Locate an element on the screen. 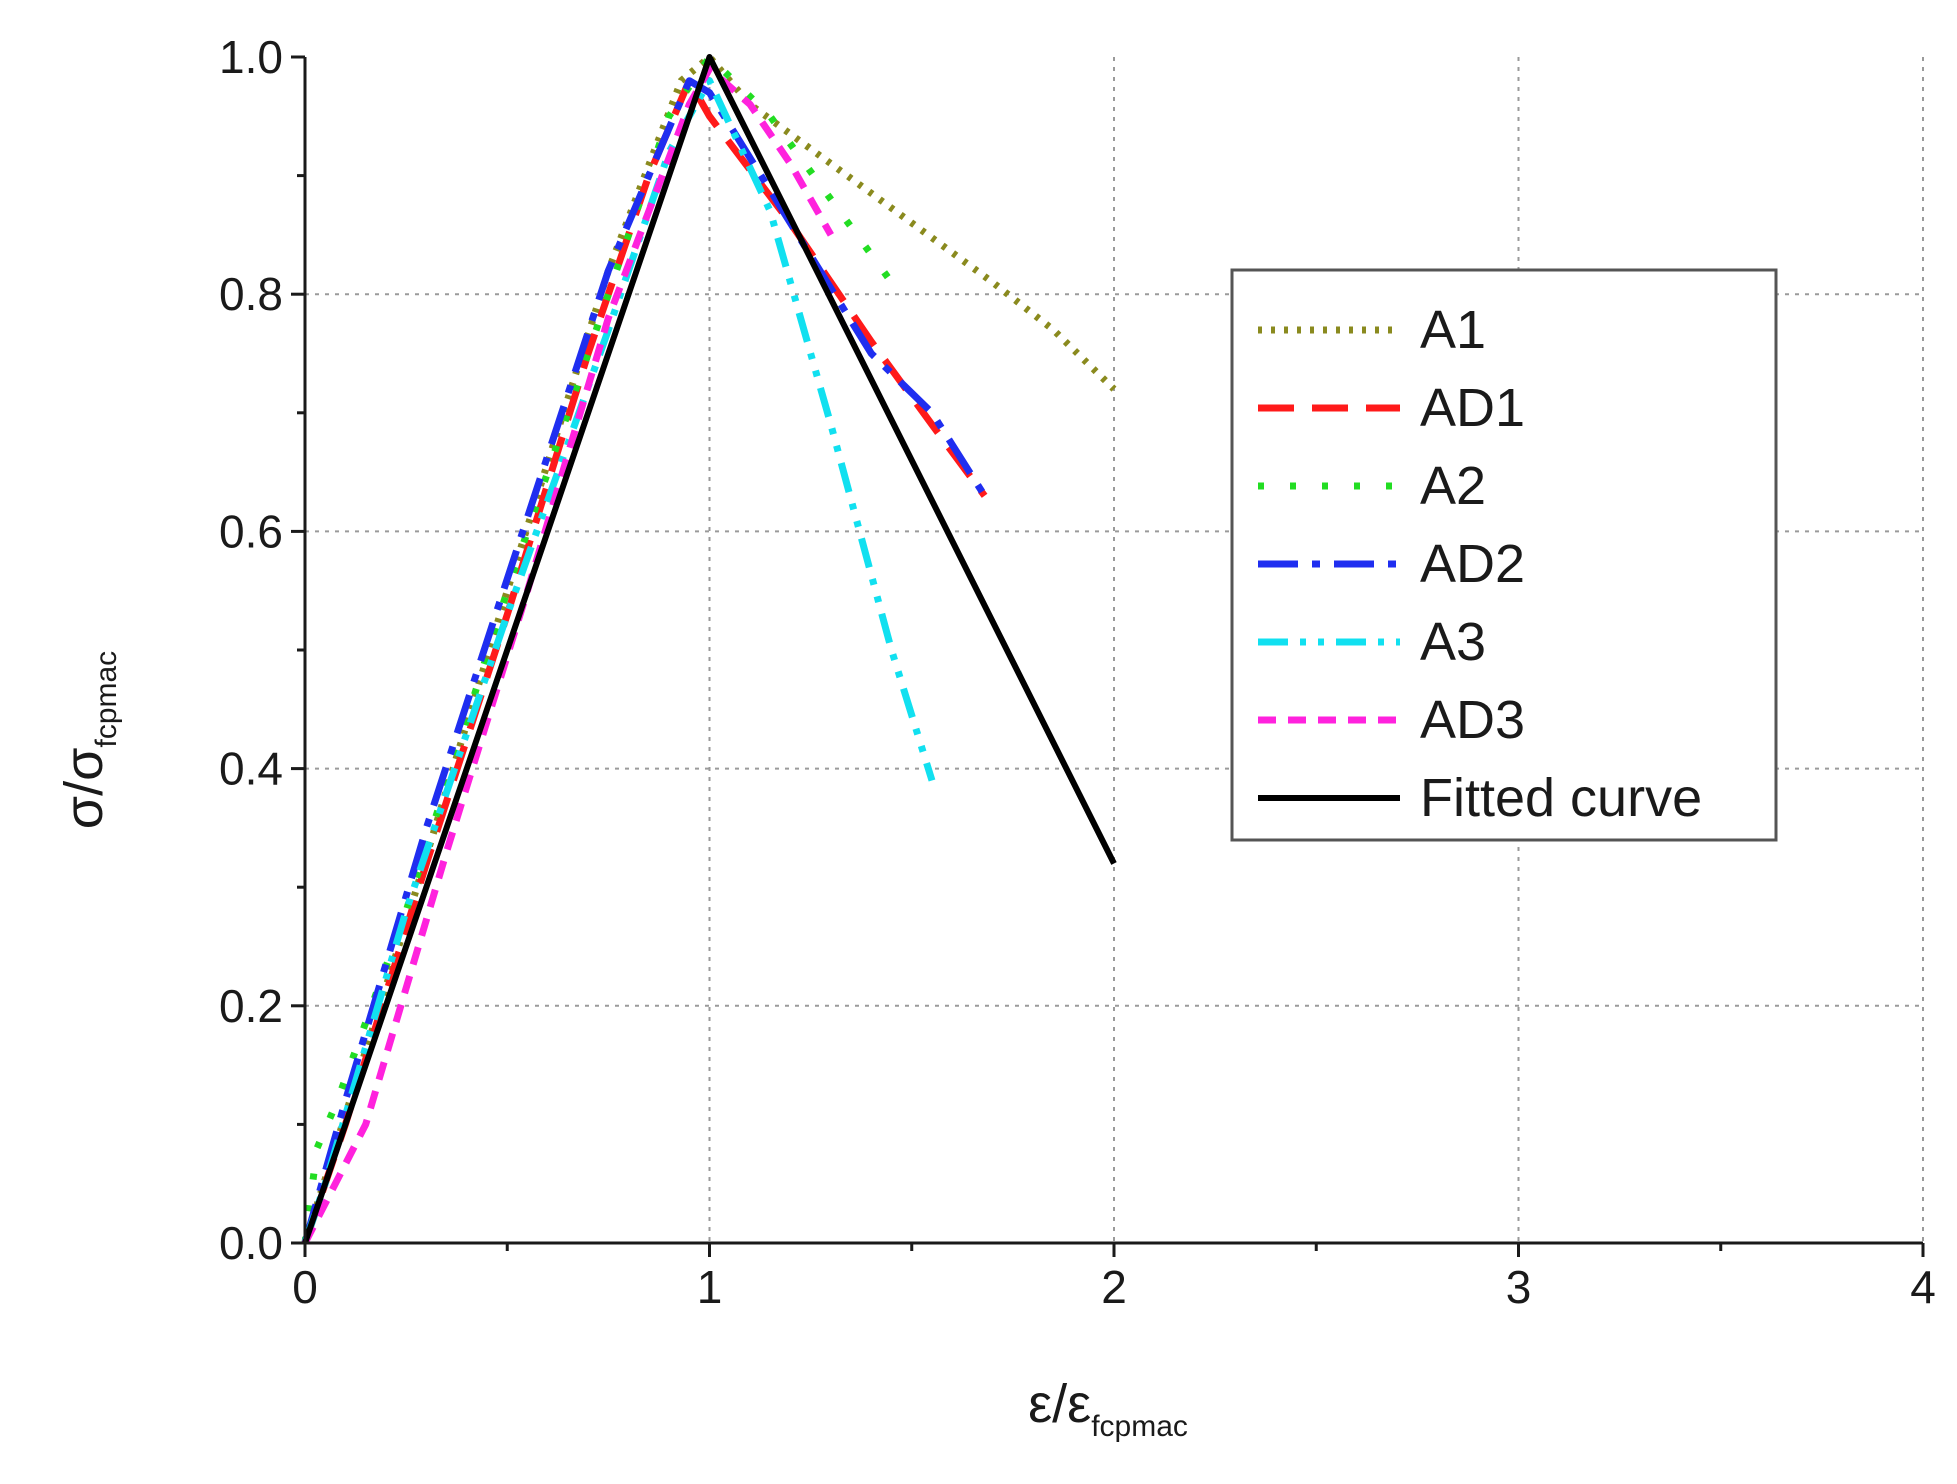 The width and height of the screenshot is (1957, 1484). y-axis-title-main: σ/σ is located at coordinates (84, 789).